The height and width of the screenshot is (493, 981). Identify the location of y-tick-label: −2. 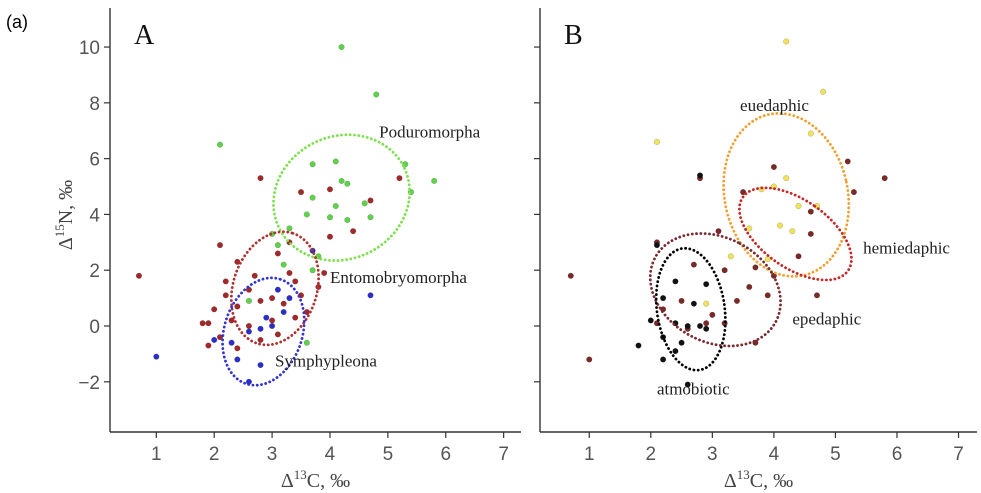
(89, 383).